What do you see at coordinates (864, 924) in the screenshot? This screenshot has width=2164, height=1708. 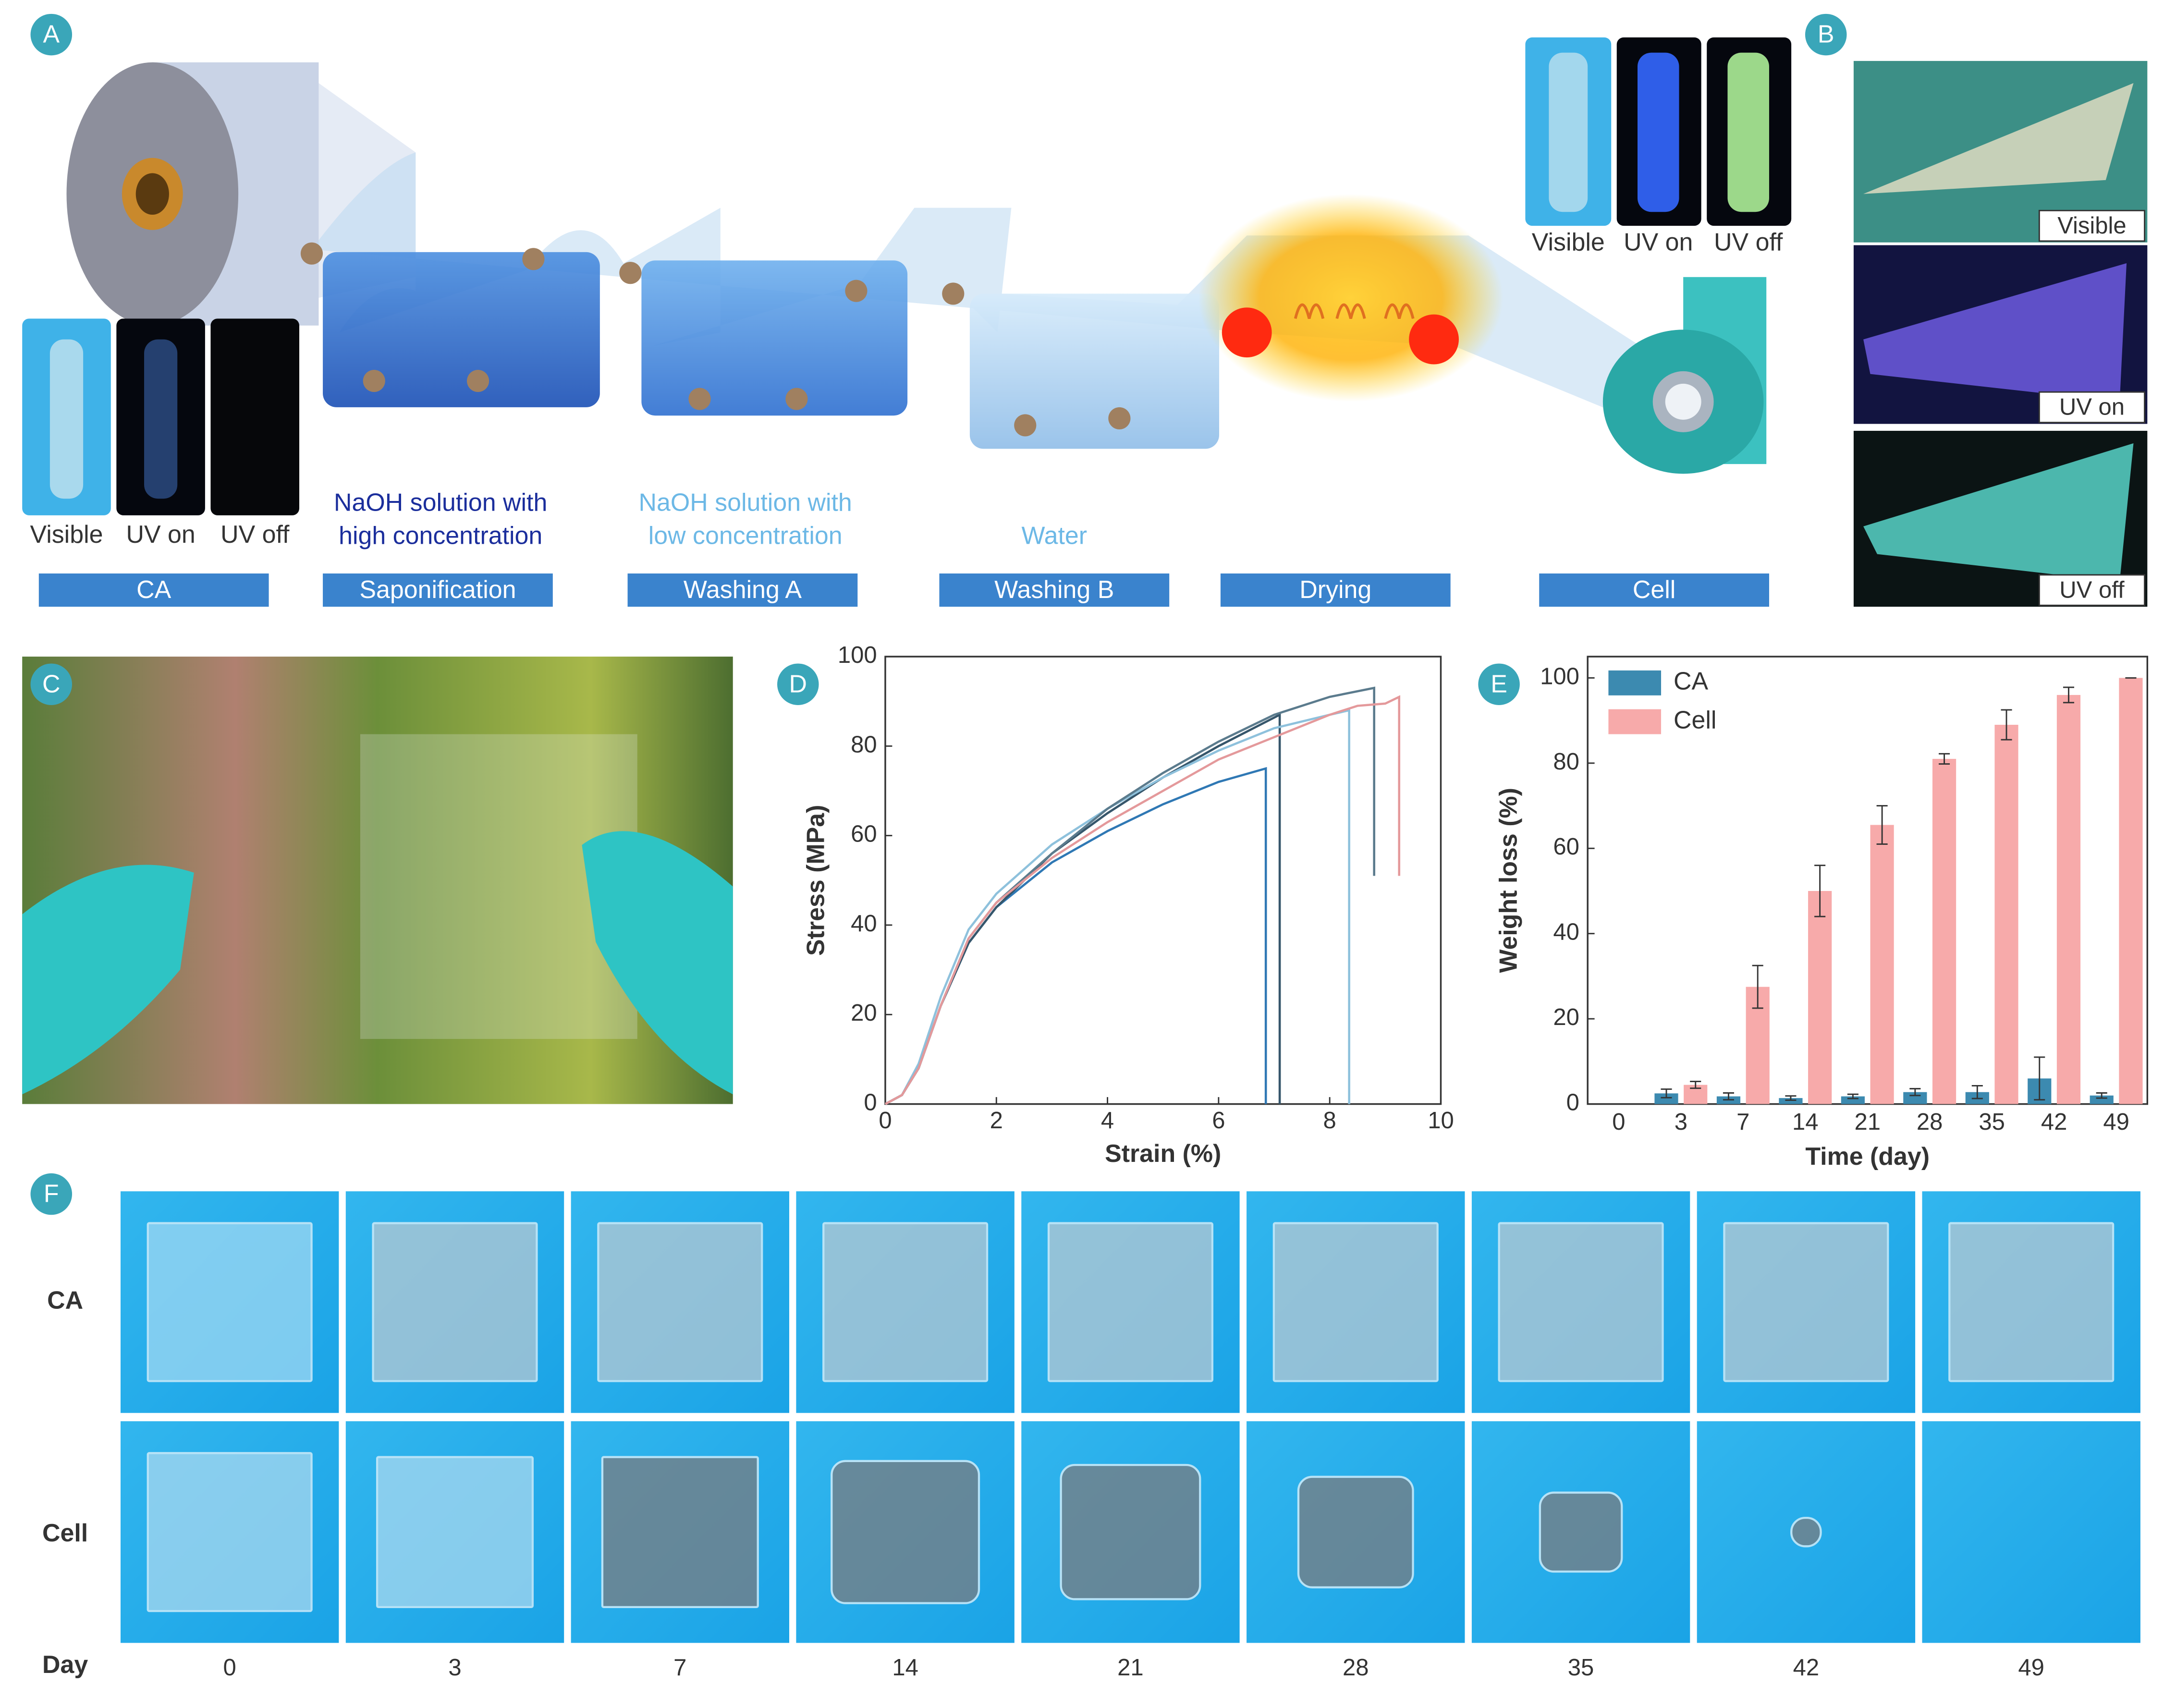 I see `y-tick-label: 40` at bounding box center [864, 924].